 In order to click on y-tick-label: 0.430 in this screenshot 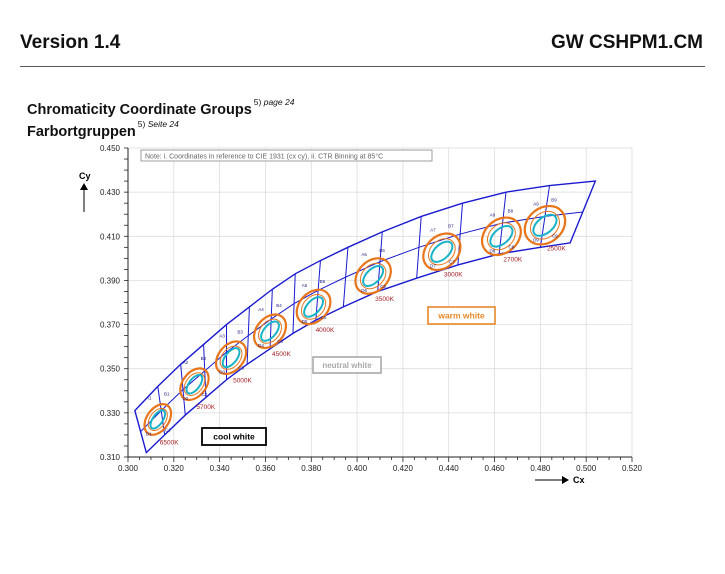, I will do `click(110, 192)`.